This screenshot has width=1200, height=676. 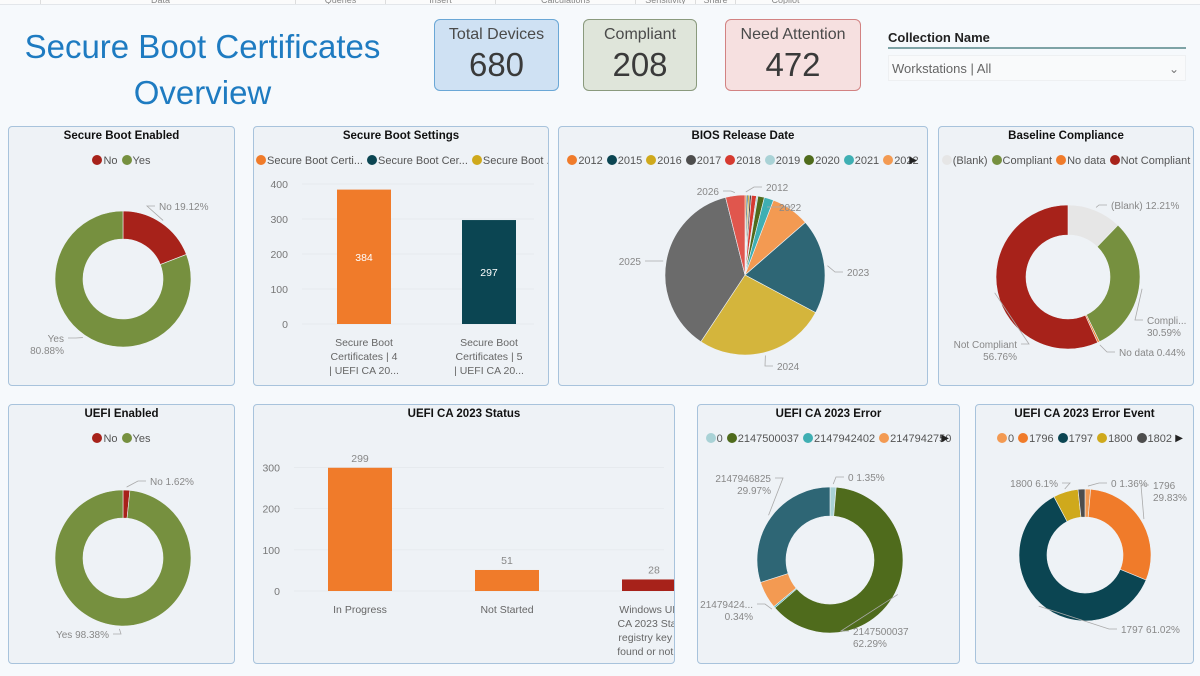 I want to click on legend-item-2147942750: 2147942750, so click(x=915, y=439).